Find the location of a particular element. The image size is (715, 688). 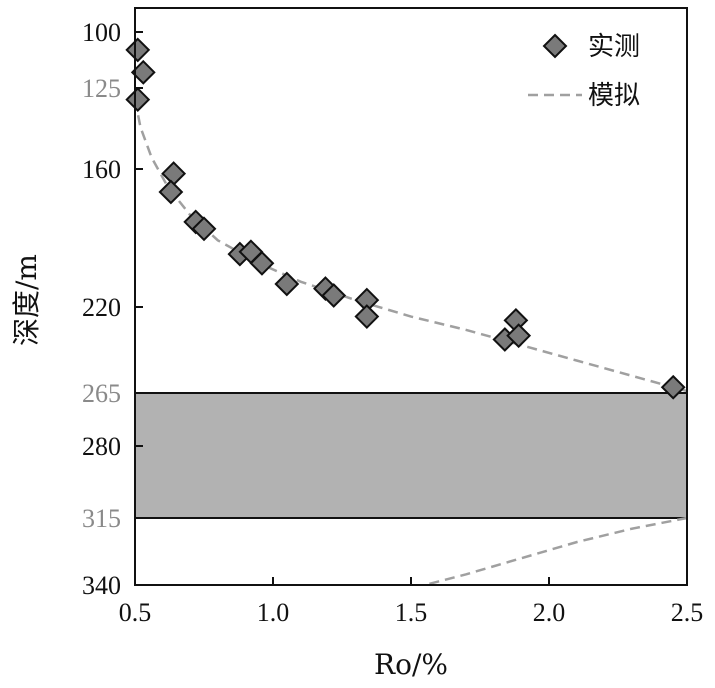

legend-marker-measured is located at coordinates (555, 46).